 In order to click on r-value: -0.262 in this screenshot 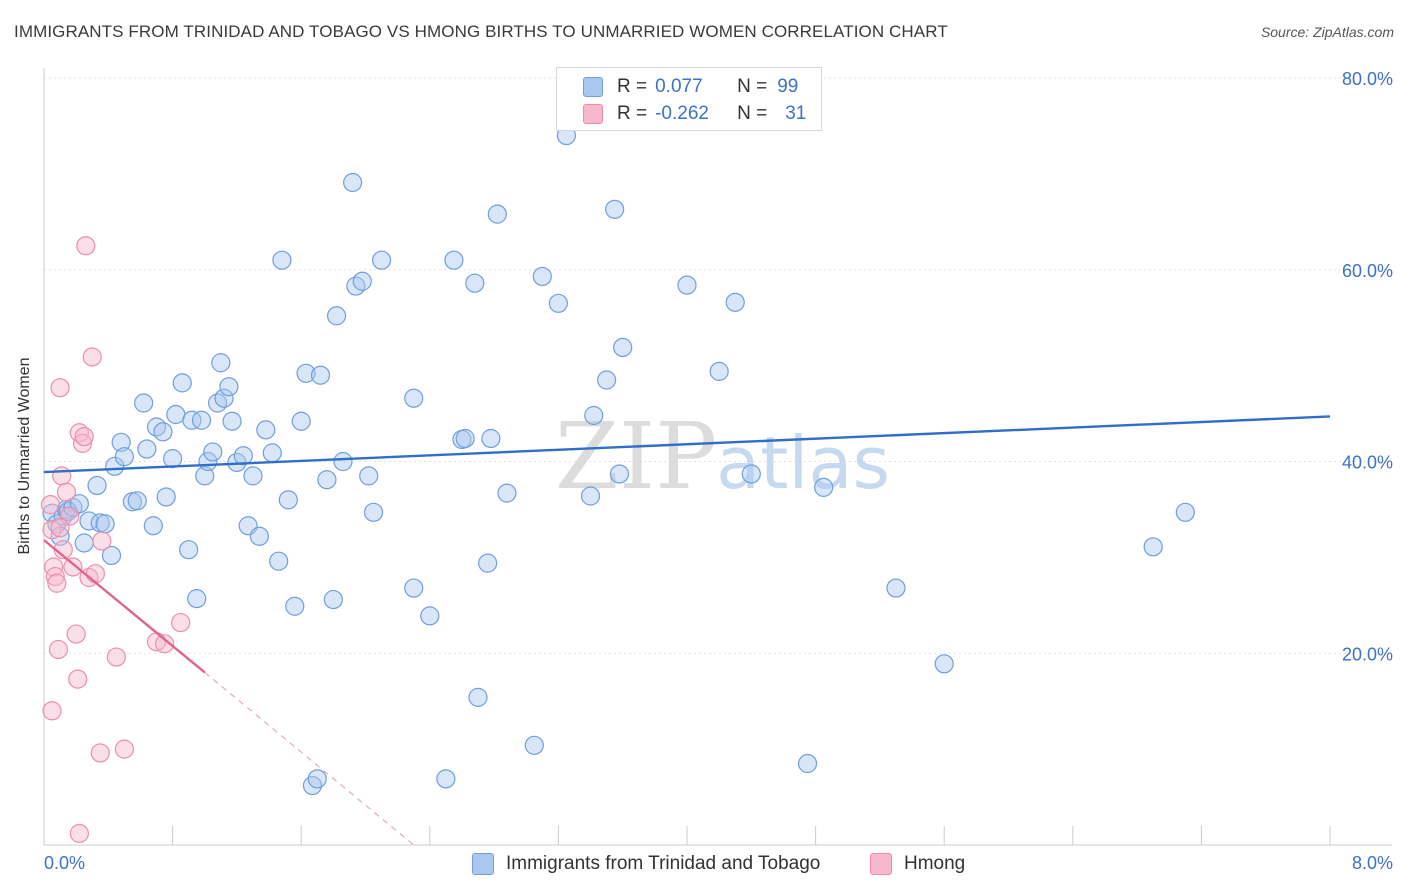, I will do `click(682, 113)`.